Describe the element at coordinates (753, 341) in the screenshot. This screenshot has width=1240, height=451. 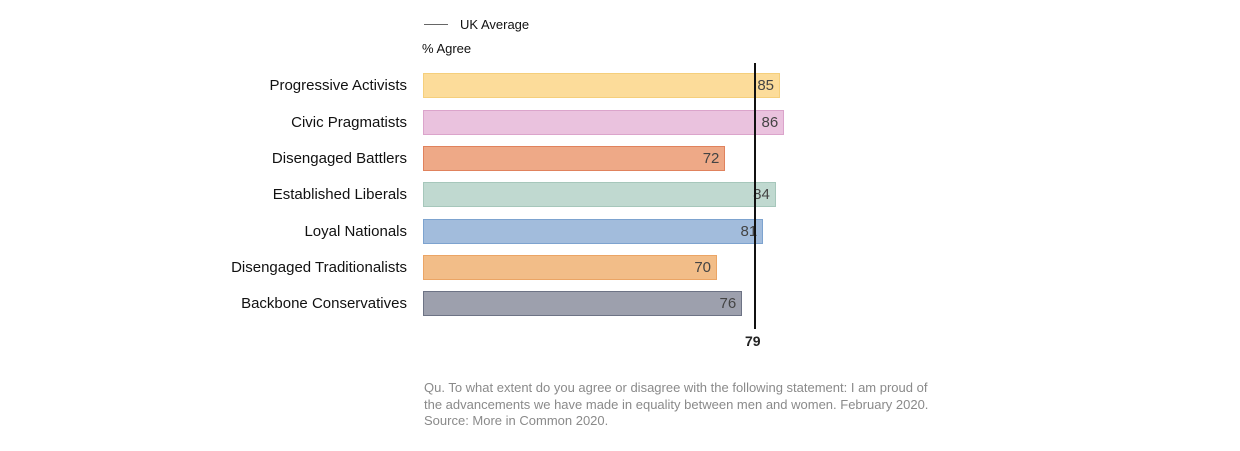
I see `uk-average-value: 79` at that location.